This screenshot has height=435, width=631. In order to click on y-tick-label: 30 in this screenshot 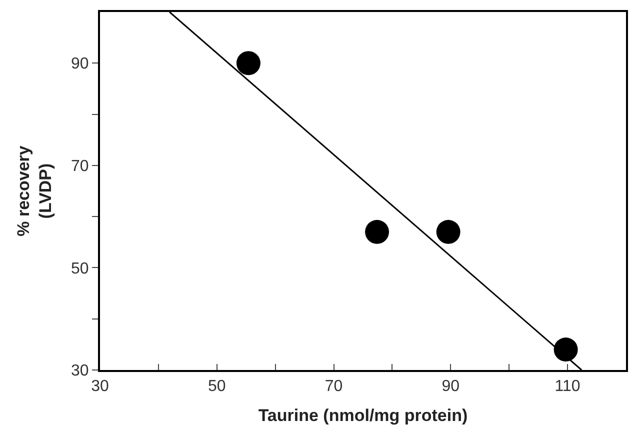, I will do `click(80, 371)`.